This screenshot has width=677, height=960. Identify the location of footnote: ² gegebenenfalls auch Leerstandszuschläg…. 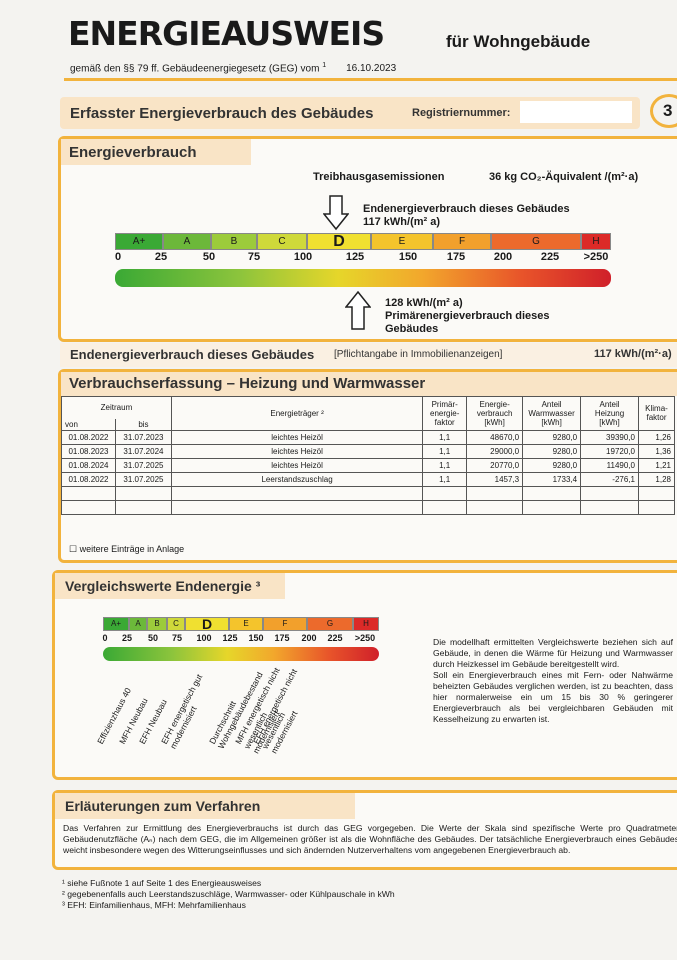
(228, 894).